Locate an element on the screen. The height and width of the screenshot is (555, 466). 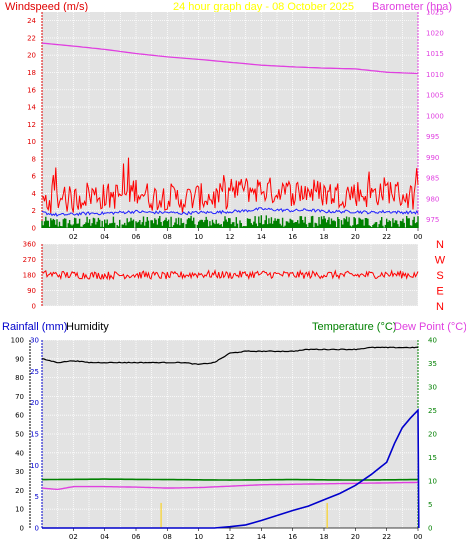
thr-xtick-label: 18 is located at coordinates (324, 537).